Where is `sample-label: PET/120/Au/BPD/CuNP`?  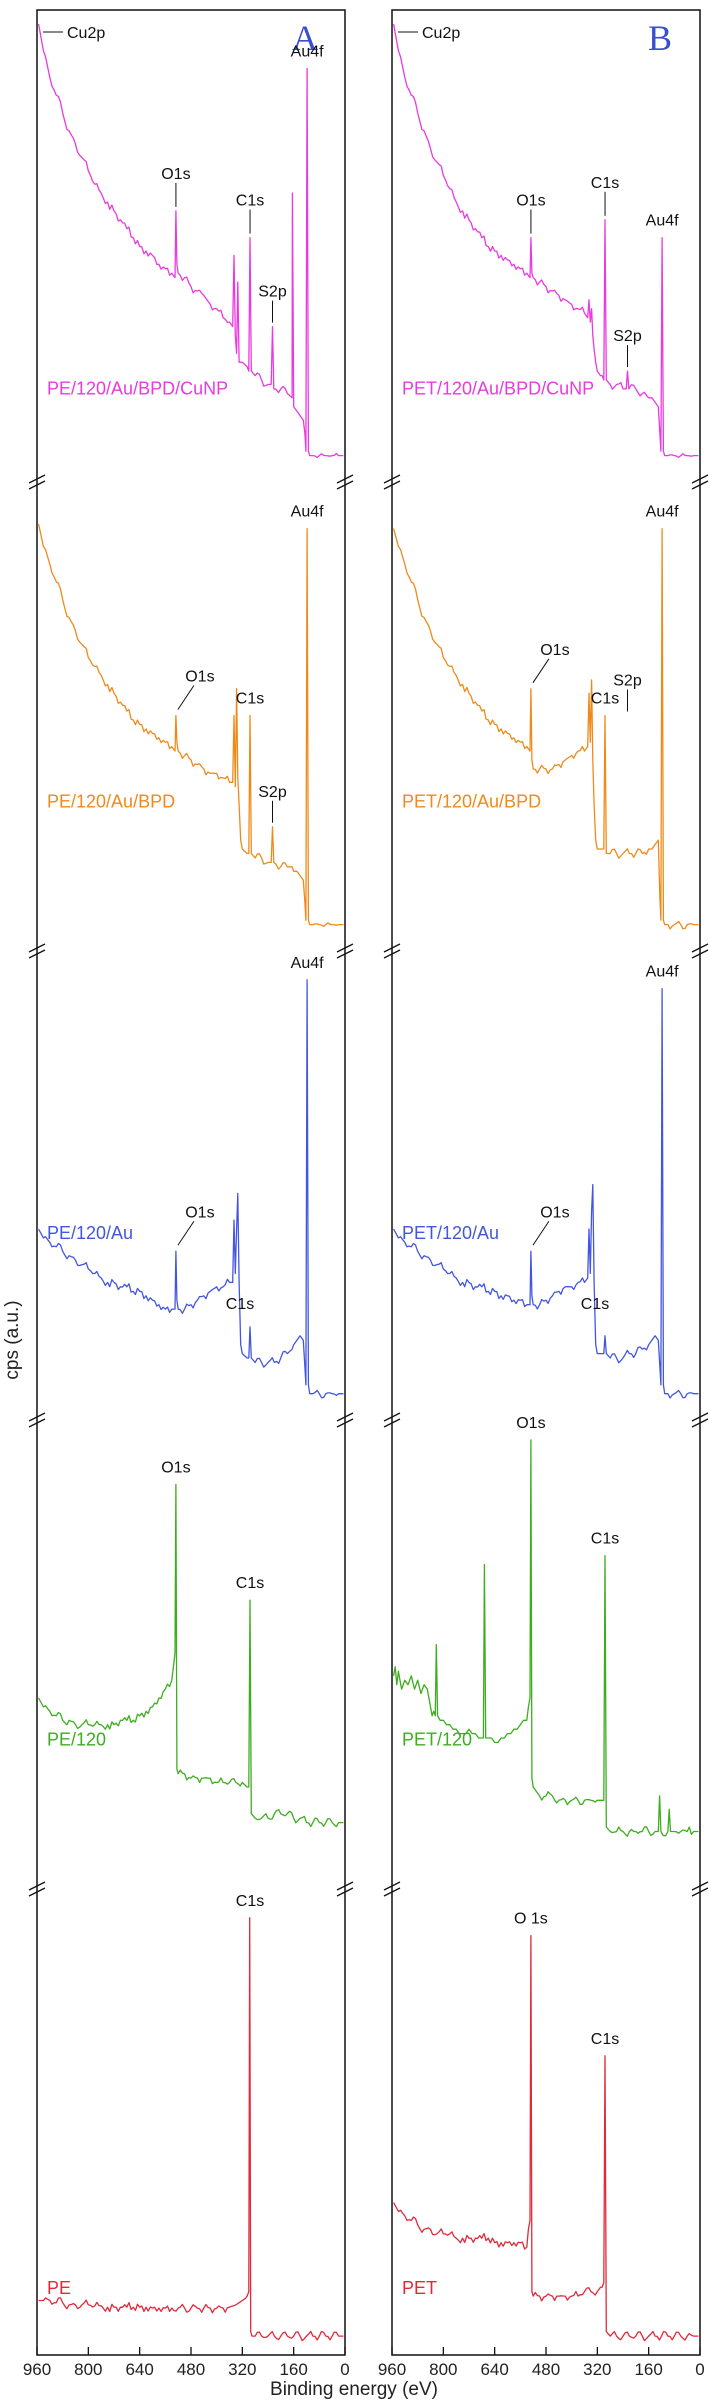
sample-label: PET/120/Au/BPD/CuNP is located at coordinates (498, 389).